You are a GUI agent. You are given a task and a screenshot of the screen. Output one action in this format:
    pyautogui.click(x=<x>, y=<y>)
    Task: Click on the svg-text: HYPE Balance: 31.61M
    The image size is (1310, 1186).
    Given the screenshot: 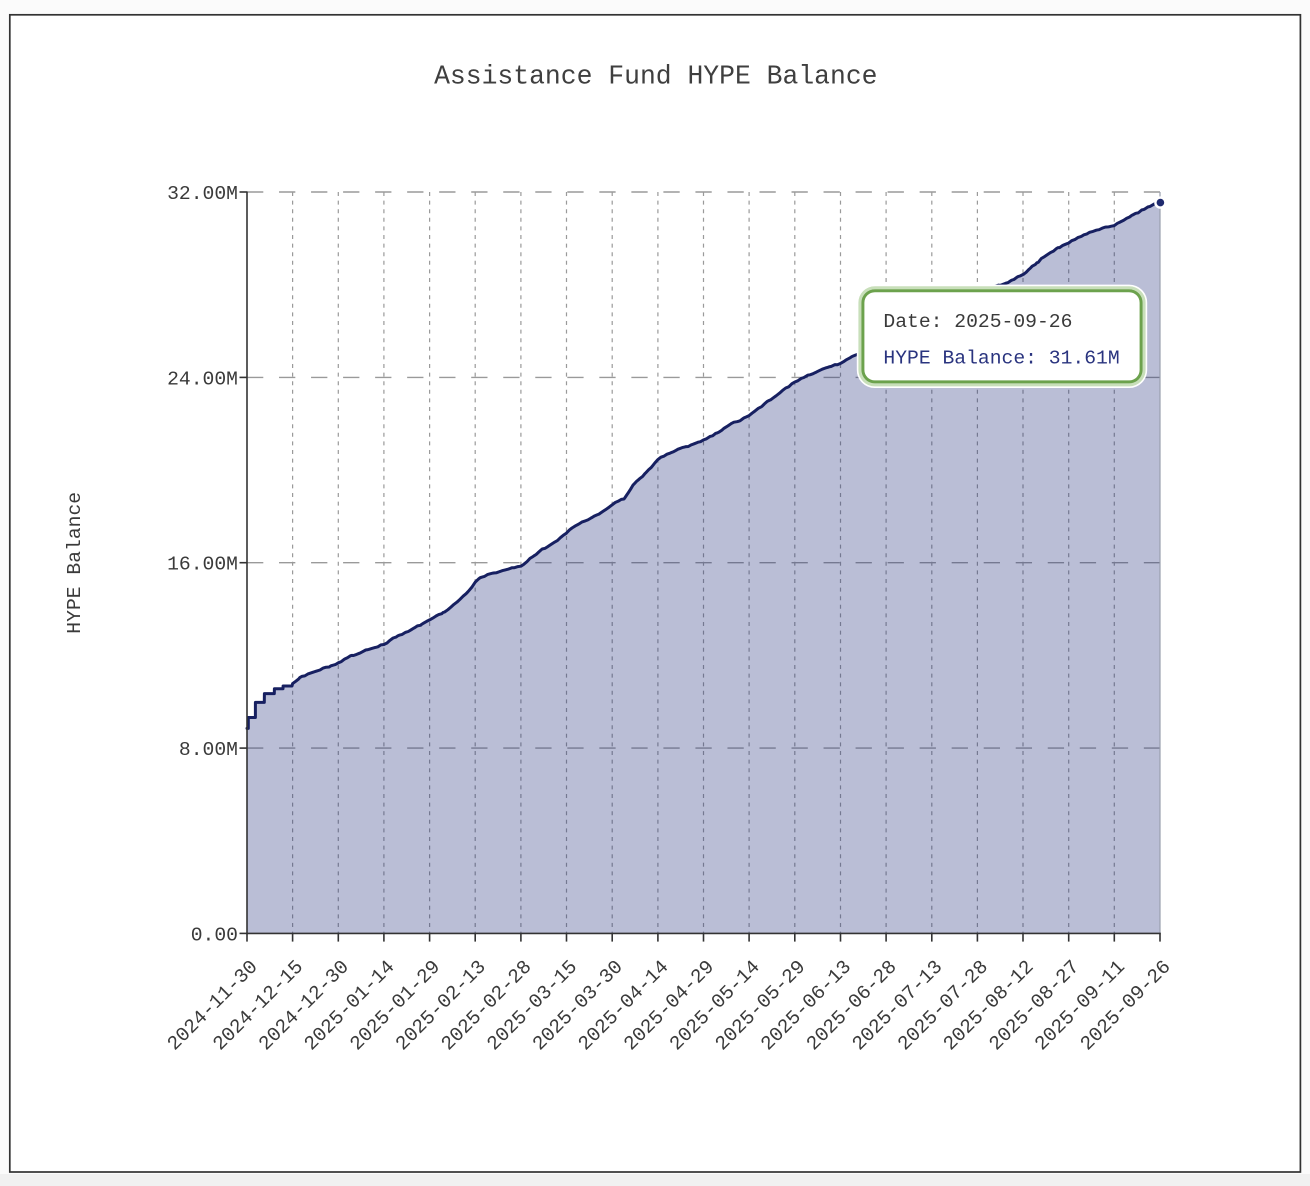 What is the action you would take?
    pyautogui.click(x=1001, y=358)
    